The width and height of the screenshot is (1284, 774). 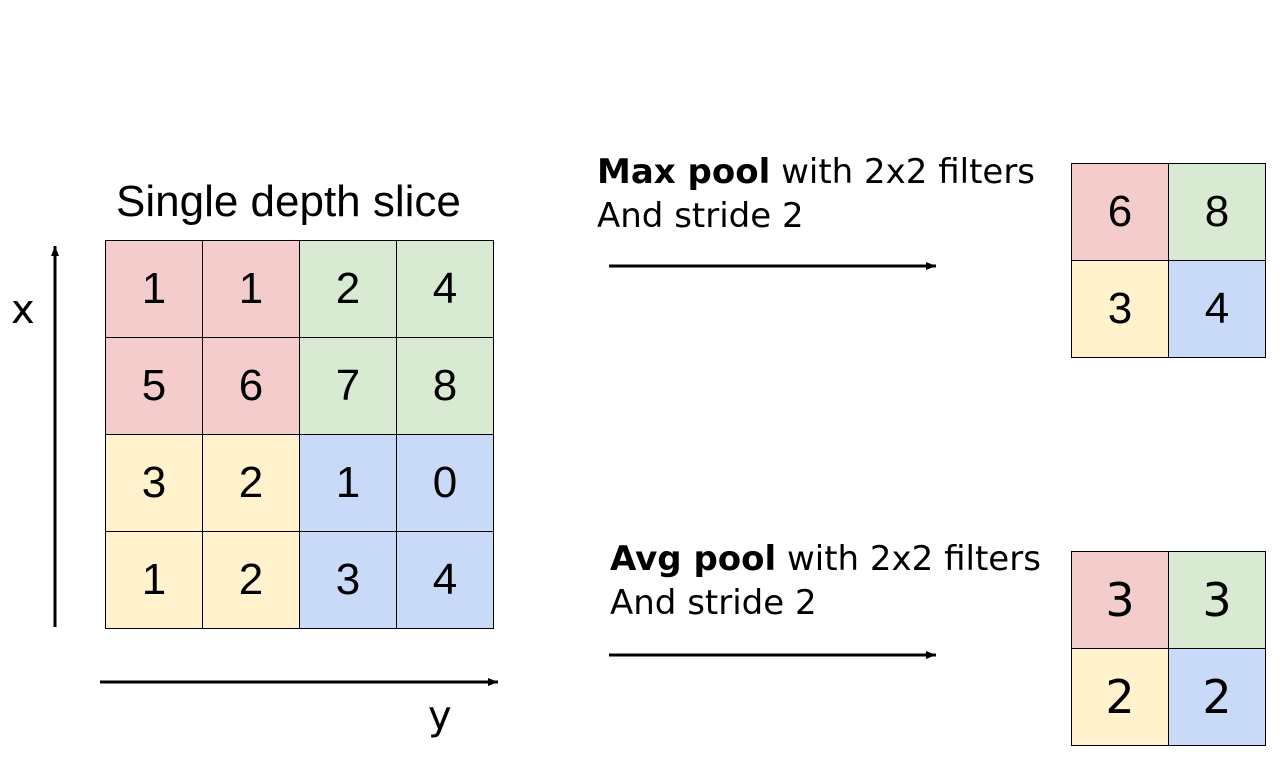 I want to click on avg-pool-caption: Avg pool with 2x2 filters And stride 2, so click(x=825, y=581).